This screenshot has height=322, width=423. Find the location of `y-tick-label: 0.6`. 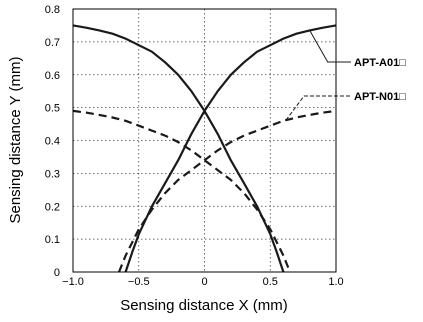

y-tick-label: 0.6 is located at coordinates (52, 76).